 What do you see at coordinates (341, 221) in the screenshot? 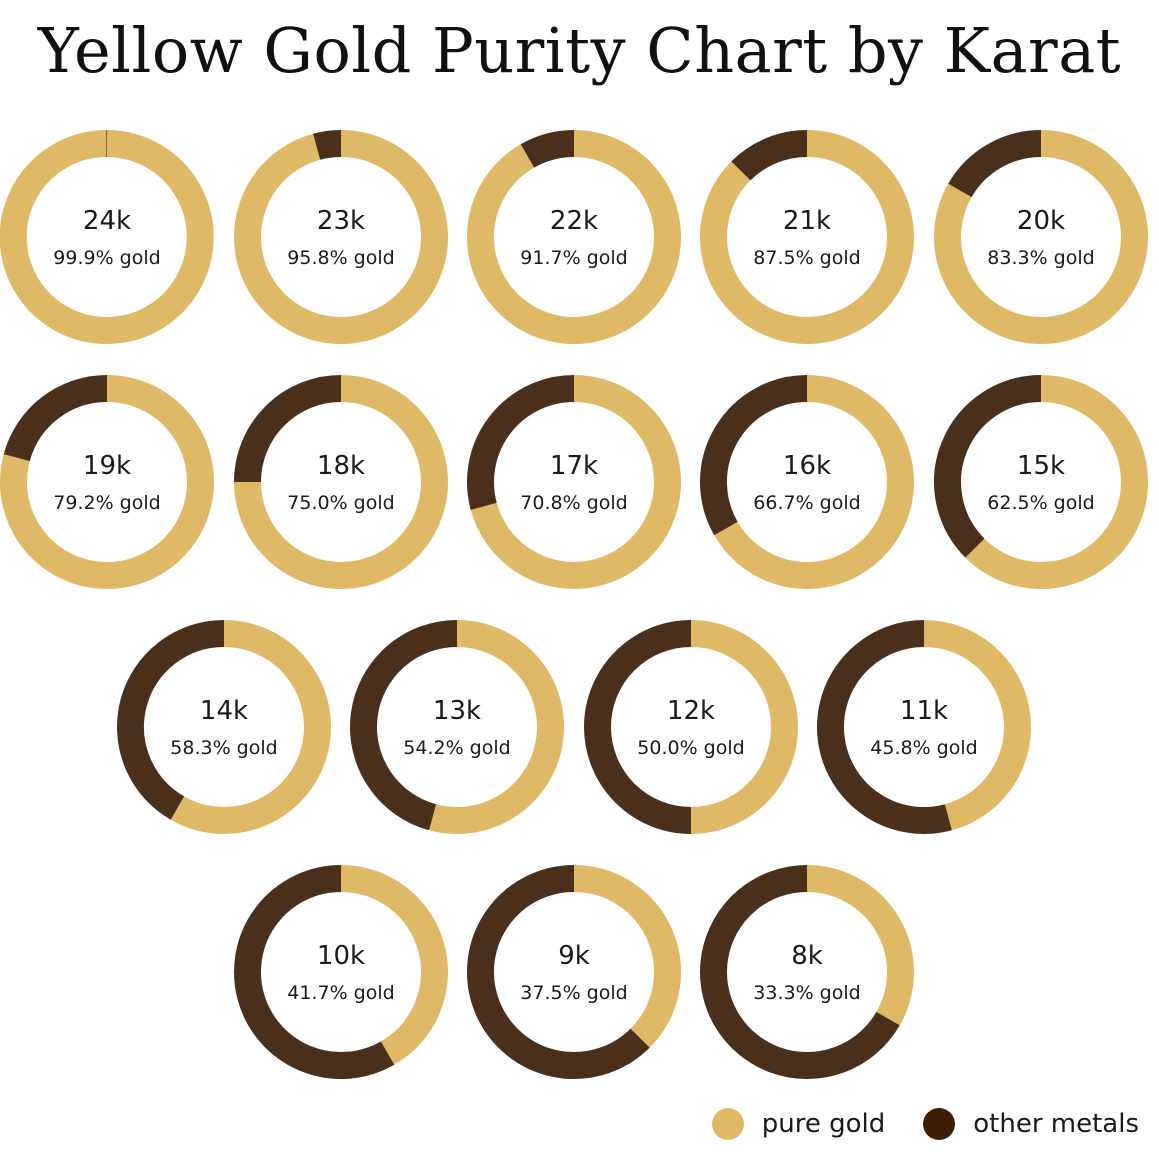
I see `karat-label: 23k` at bounding box center [341, 221].